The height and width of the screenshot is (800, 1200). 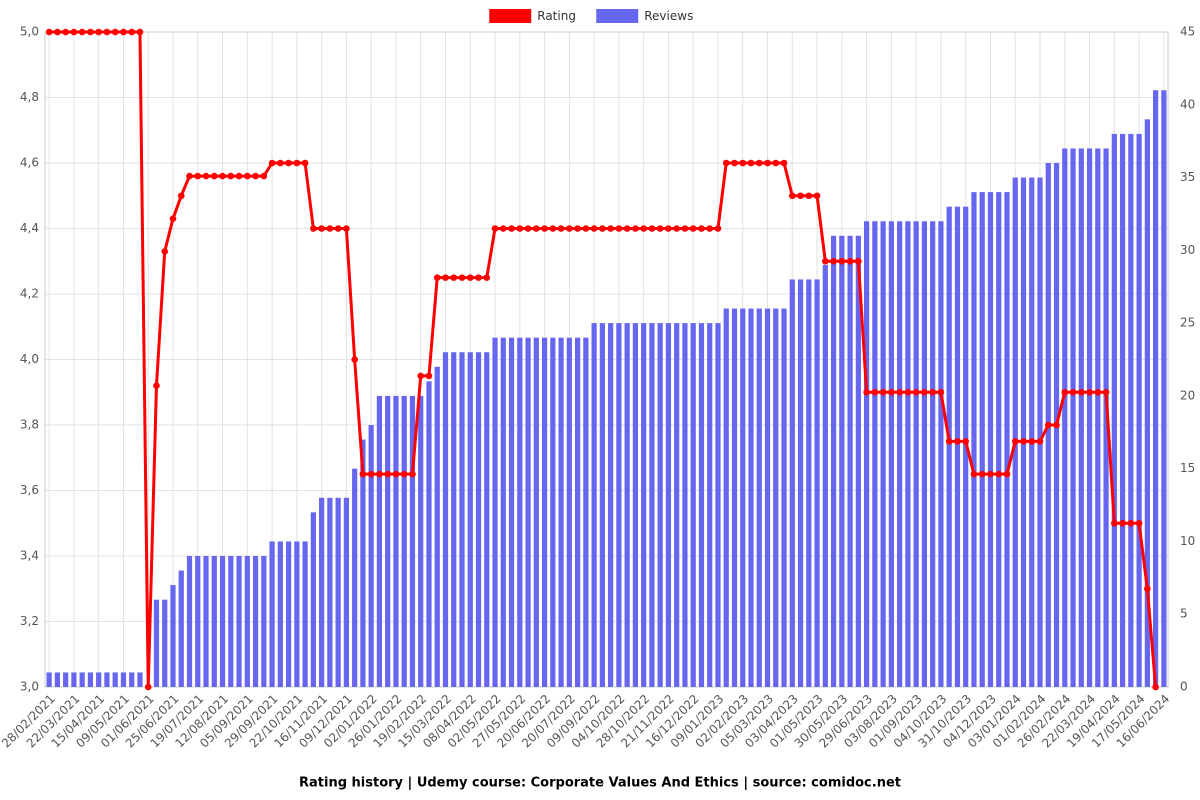 I want to click on y-tick-label: 4,2, so click(x=29, y=294).